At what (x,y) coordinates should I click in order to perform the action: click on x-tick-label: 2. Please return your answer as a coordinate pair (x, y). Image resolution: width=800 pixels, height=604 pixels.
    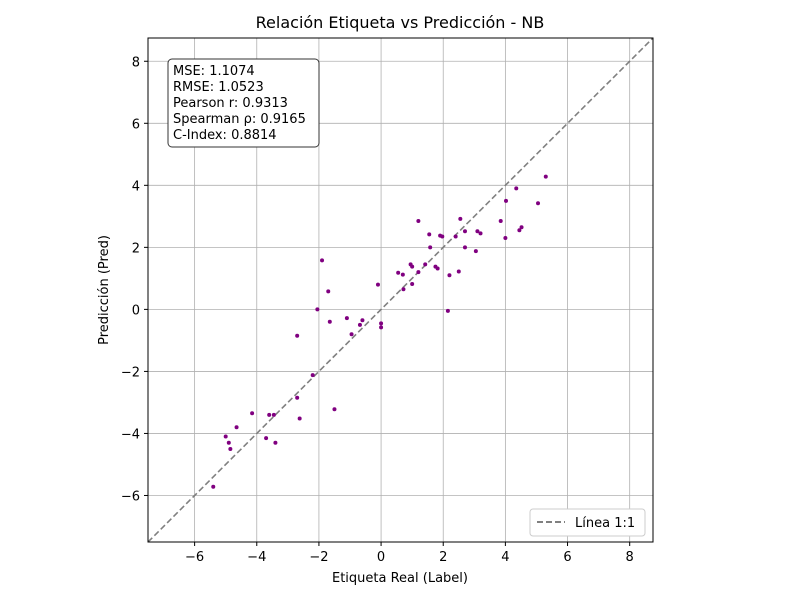
    Looking at the image, I should click on (443, 557).